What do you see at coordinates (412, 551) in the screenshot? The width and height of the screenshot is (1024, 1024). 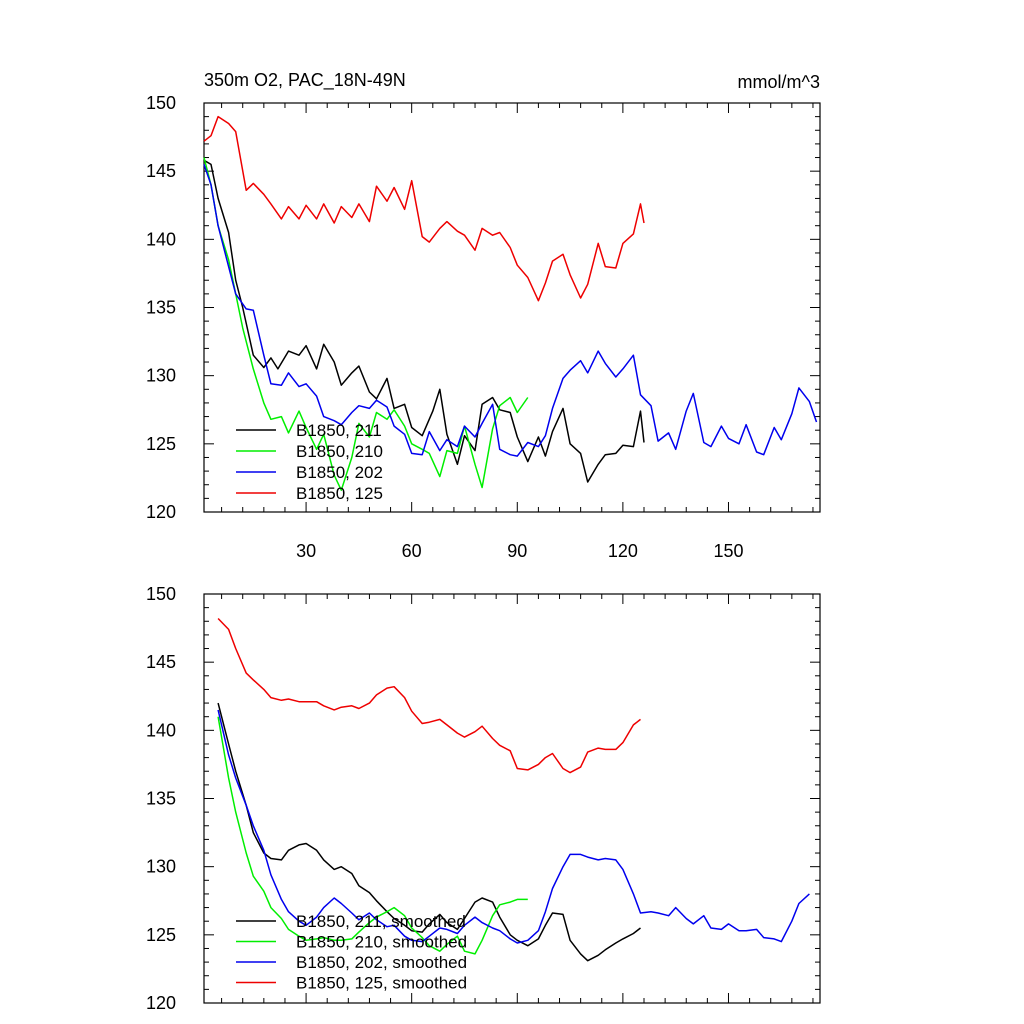 I see `x-tick-label: 60` at bounding box center [412, 551].